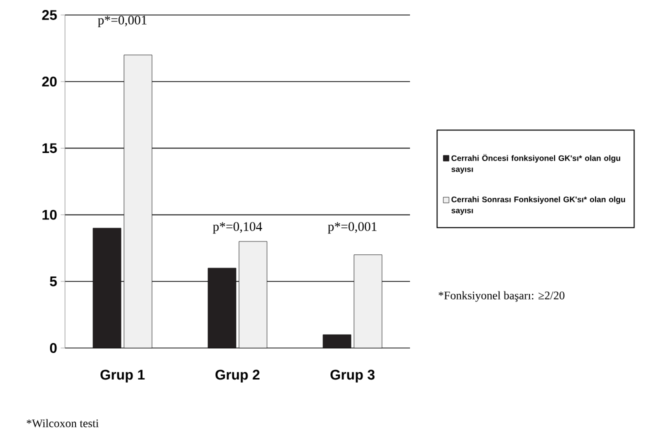  What do you see at coordinates (49, 15) in the screenshot?
I see `y-tick-label: 25` at bounding box center [49, 15].